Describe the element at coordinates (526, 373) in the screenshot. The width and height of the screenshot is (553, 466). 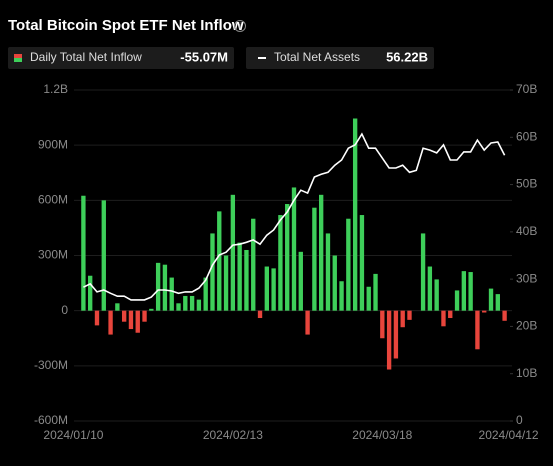
I see `y2-tick-label: 10B` at that location.